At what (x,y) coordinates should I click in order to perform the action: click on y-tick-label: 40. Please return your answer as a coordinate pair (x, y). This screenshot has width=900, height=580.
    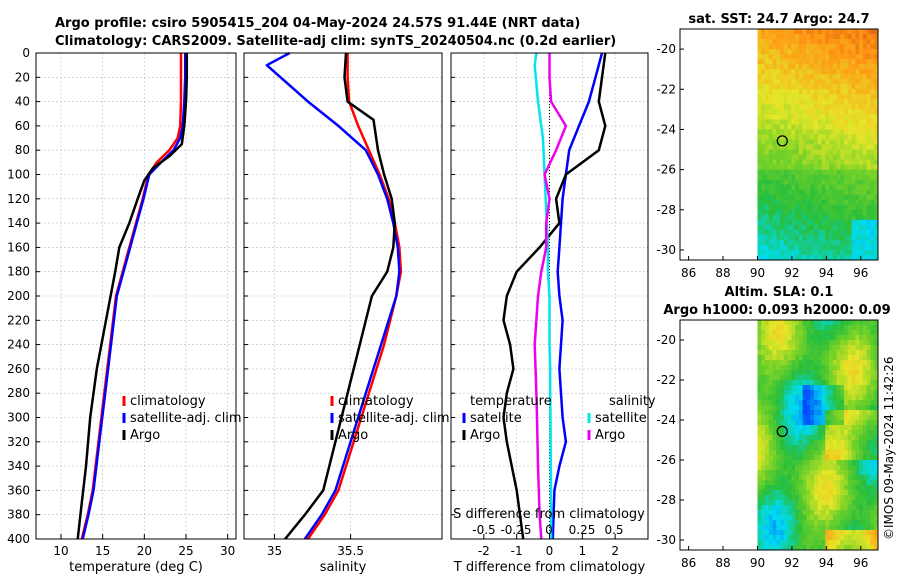
    Looking at the image, I should click on (22, 102).